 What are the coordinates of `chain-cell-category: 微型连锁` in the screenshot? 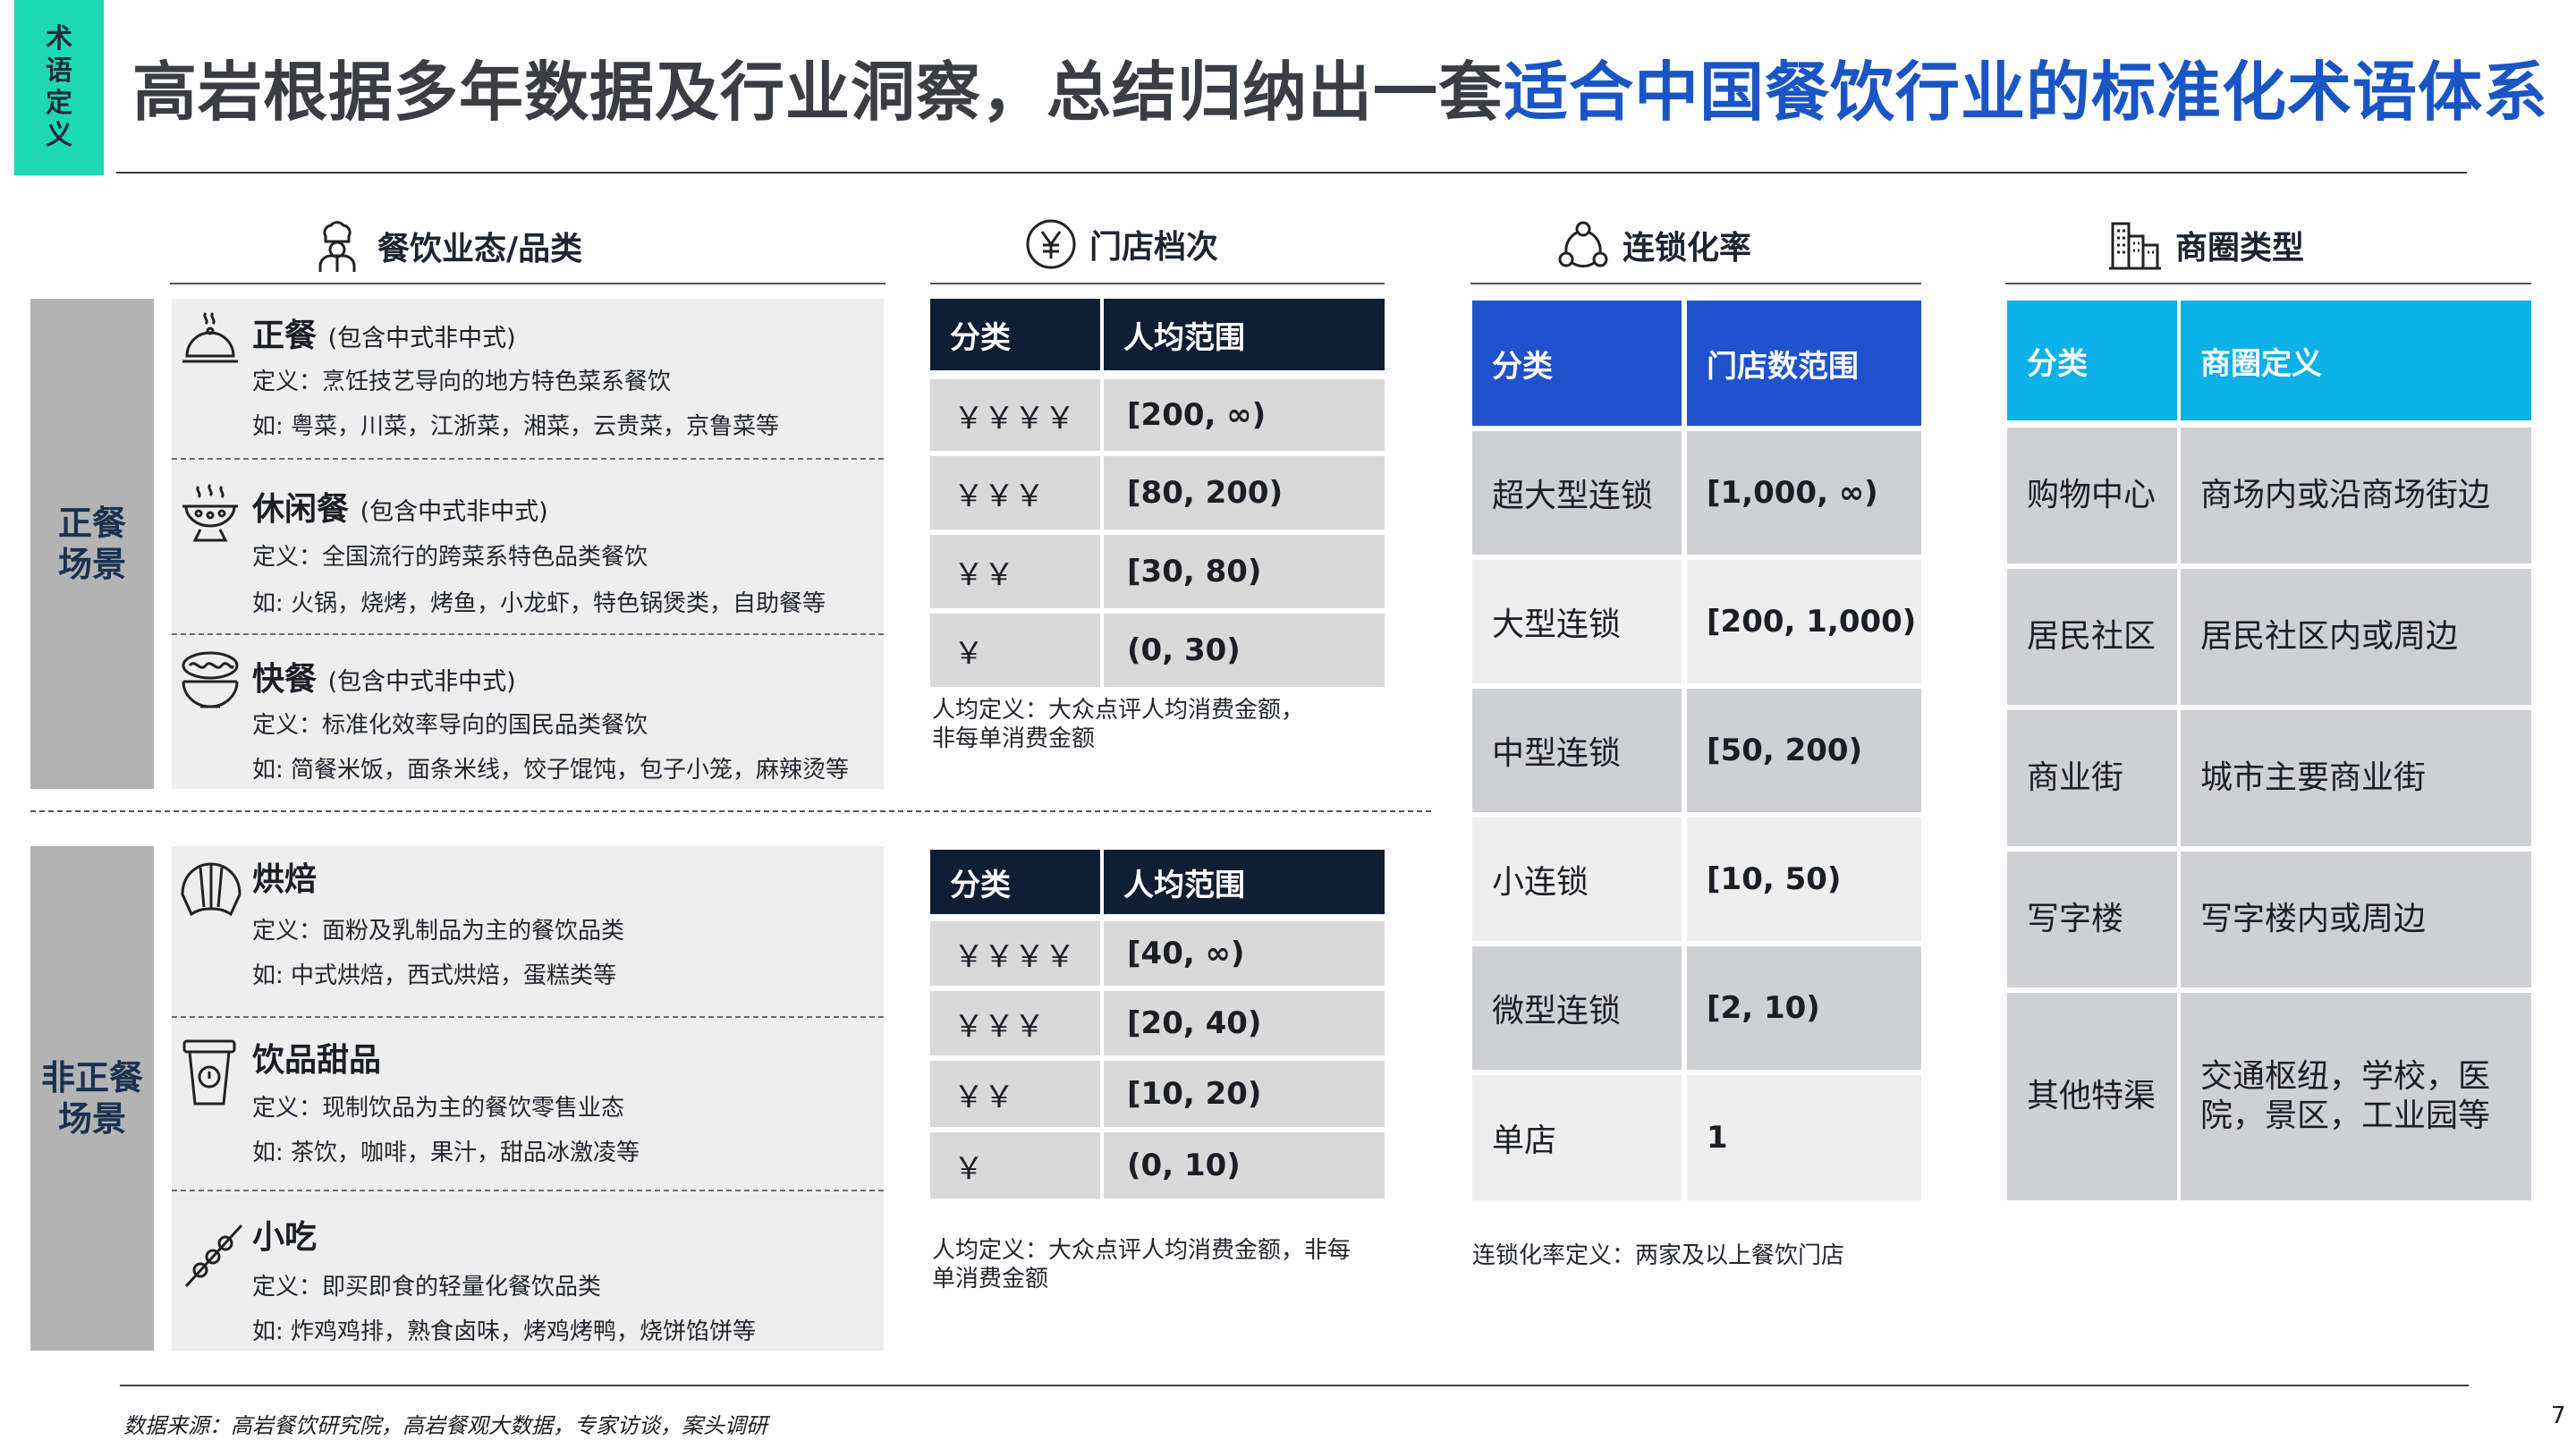 It's located at (1577, 1008).